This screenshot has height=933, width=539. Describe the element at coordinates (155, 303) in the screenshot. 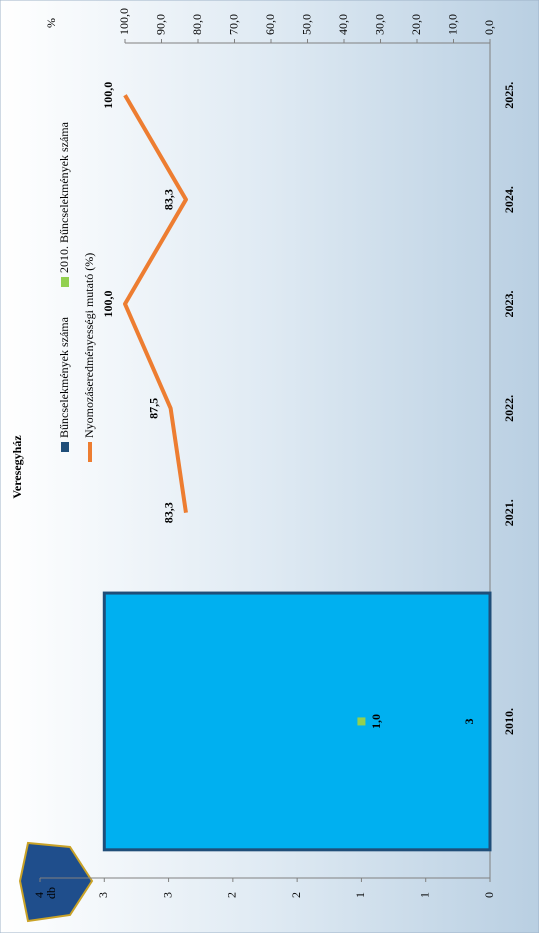

I see `line-series` at that location.